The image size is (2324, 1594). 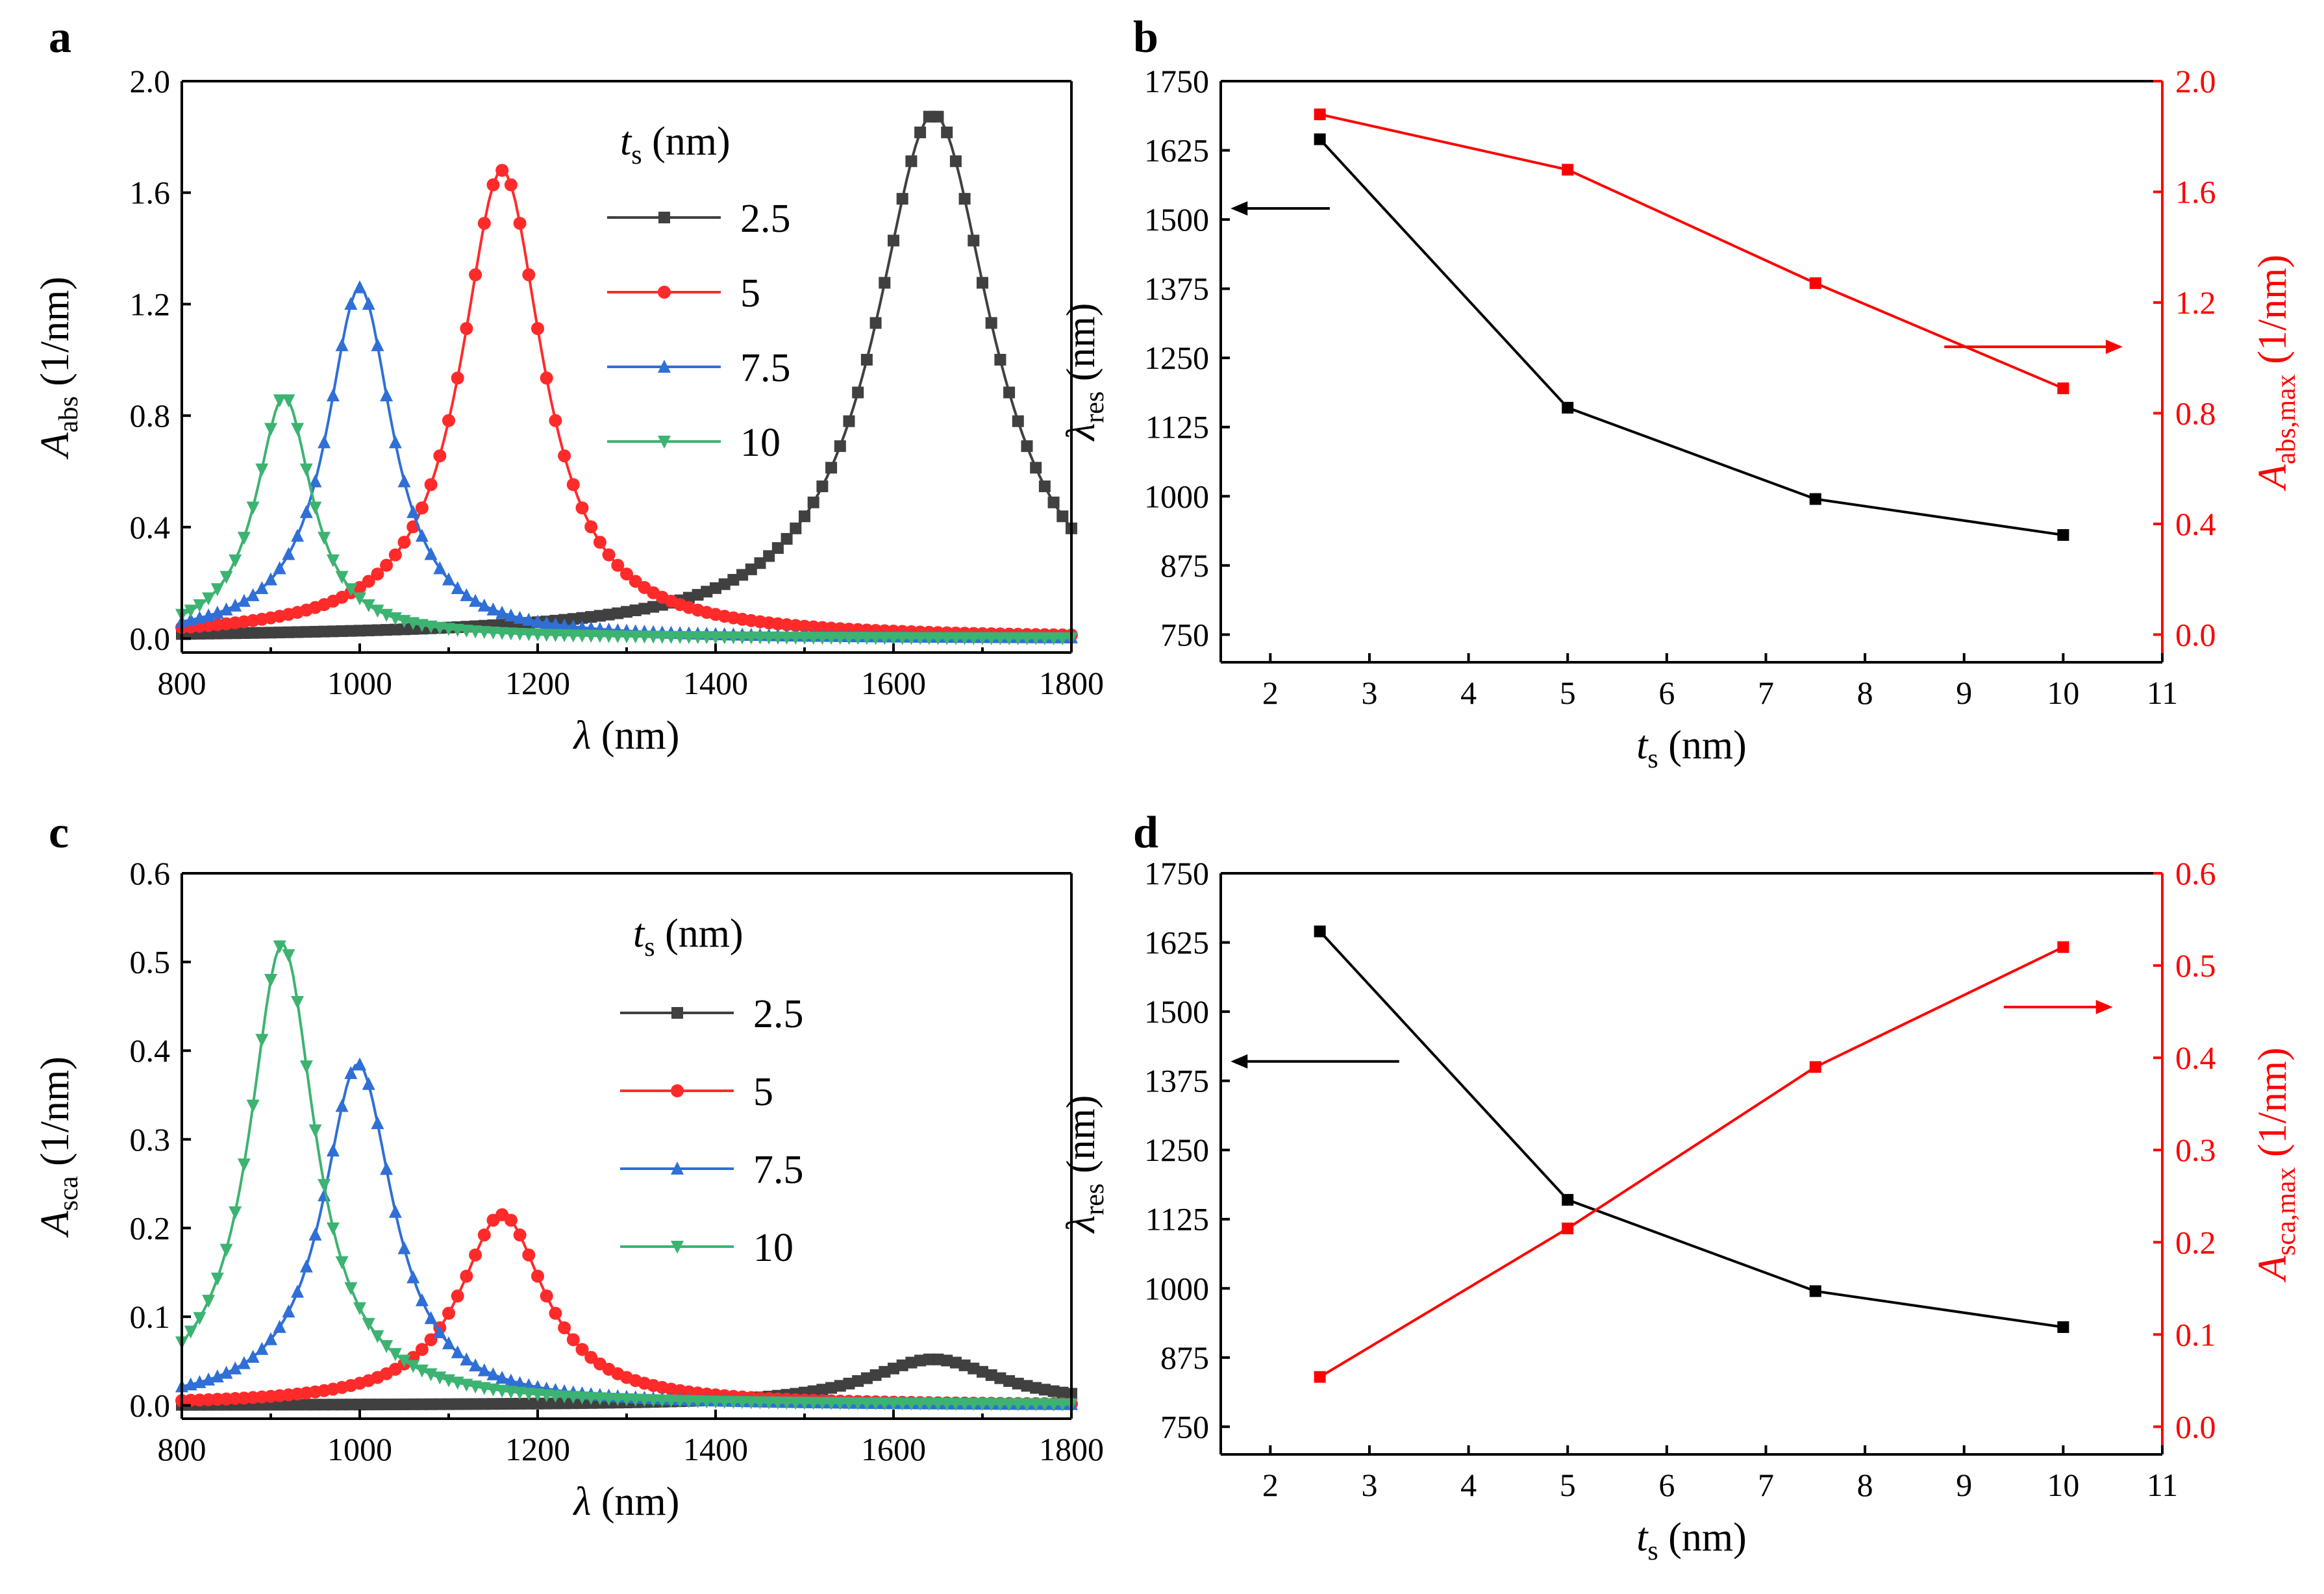 I want to click on x-tick-label: 2, so click(x=1271, y=693).